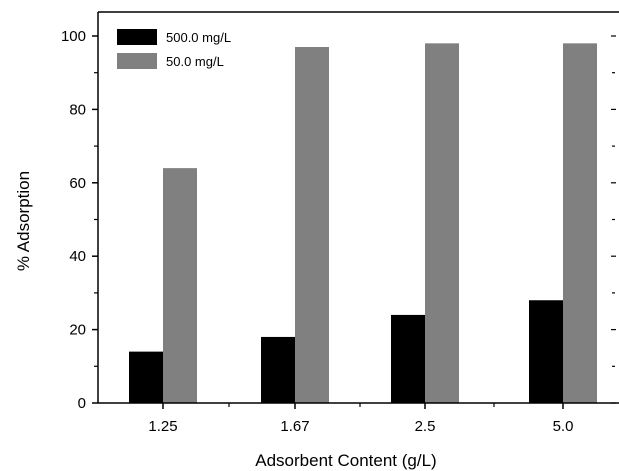  I want to click on y-tick-label: 100, so click(73, 36).